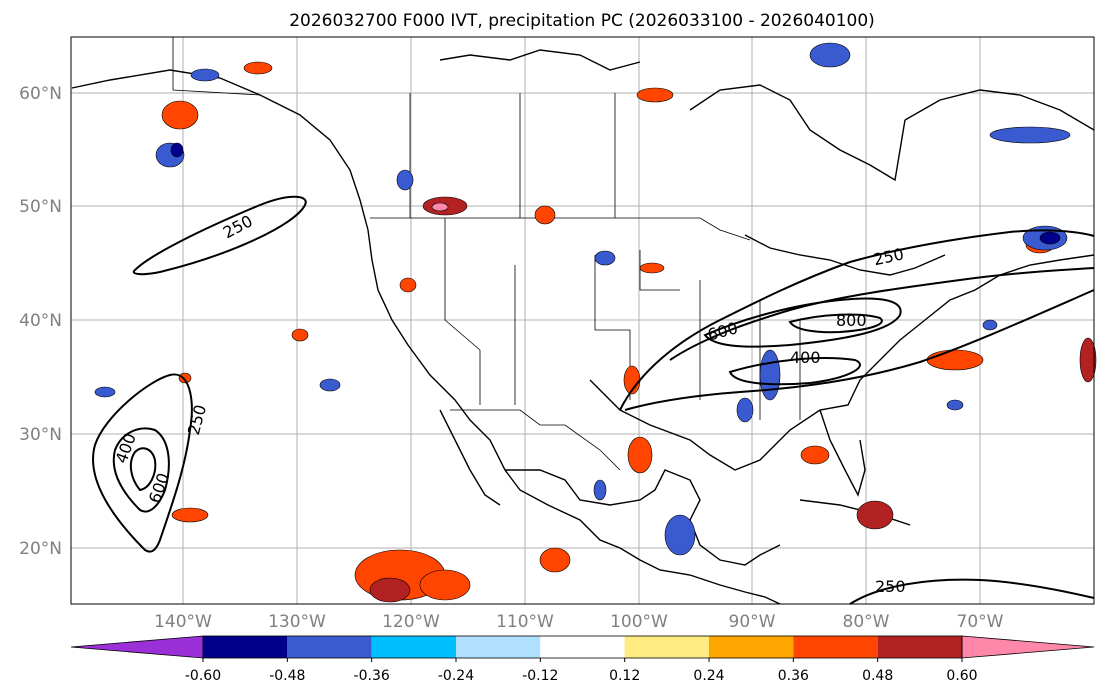 Image resolution: width=1105 pixels, height=698 pixels. I want to click on us-canada-border, so click(560, 229).